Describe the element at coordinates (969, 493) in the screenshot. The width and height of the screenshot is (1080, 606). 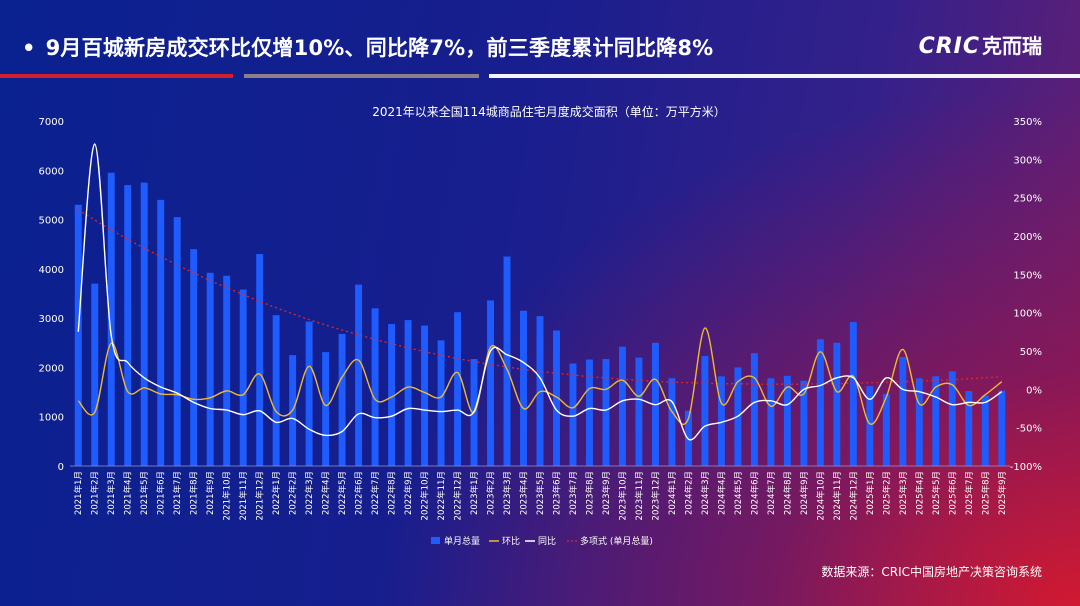
I see `x-tick-label: 2025年7月` at that location.